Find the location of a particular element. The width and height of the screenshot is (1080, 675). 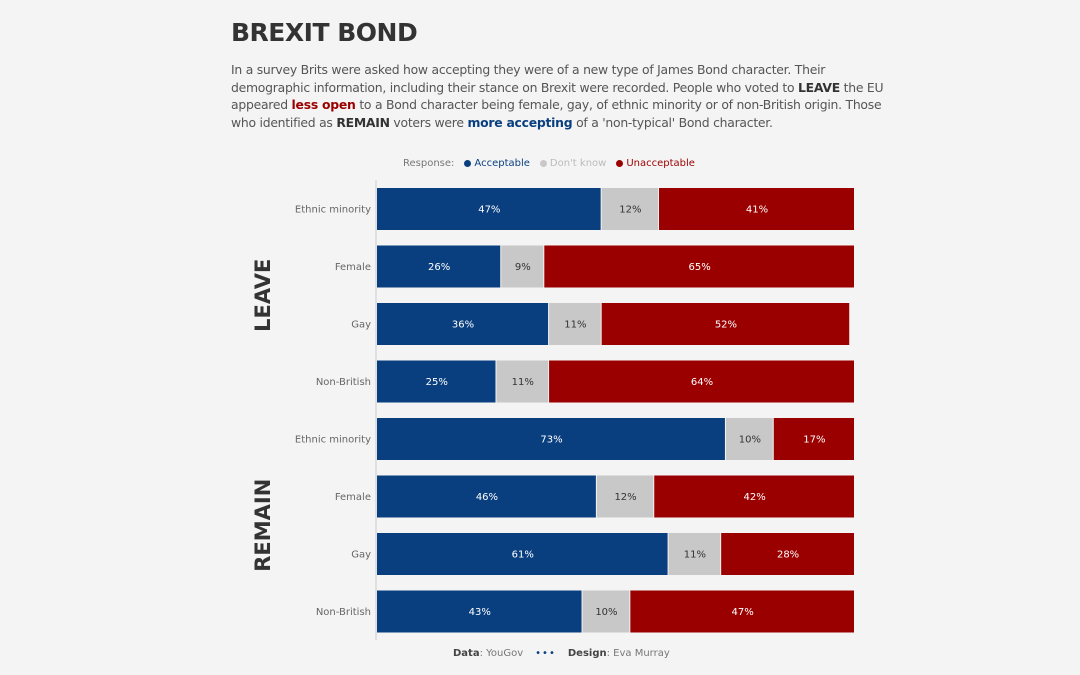

legend-item-dont-know: Don't know is located at coordinates (573, 163).